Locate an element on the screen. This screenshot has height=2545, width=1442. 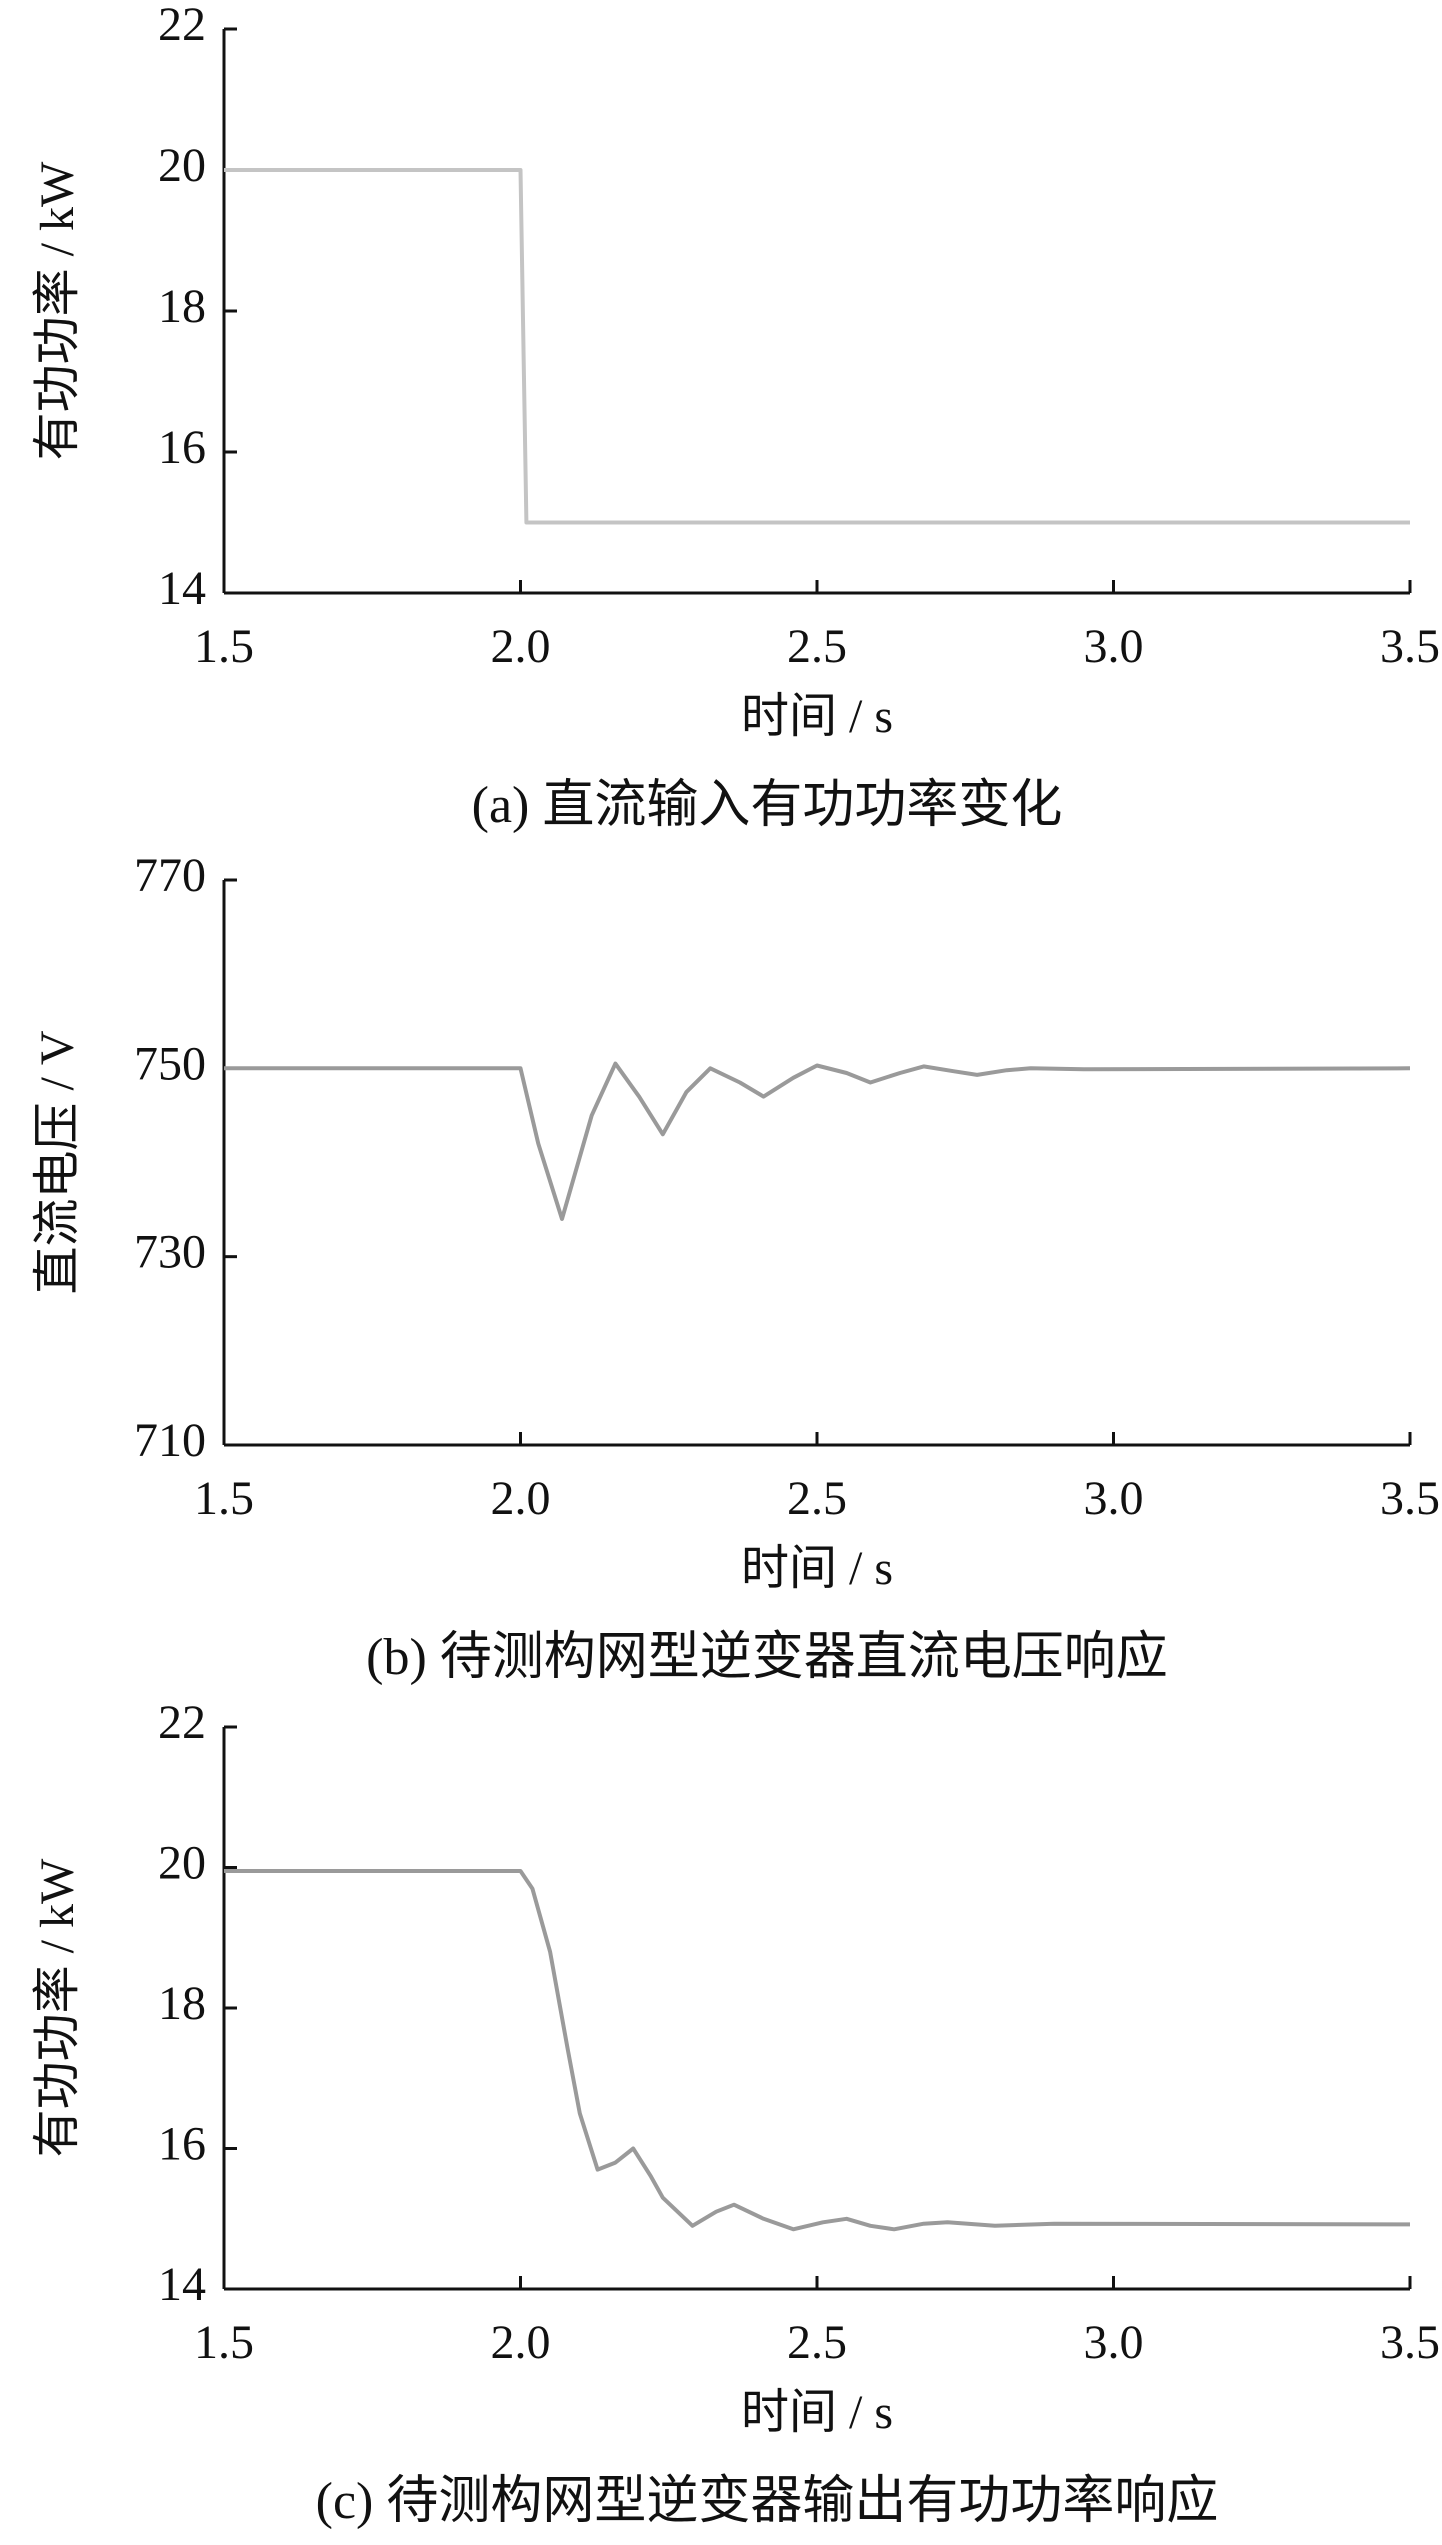
caption: (a) 直流输入有功功率变化 is located at coordinates (767, 805).